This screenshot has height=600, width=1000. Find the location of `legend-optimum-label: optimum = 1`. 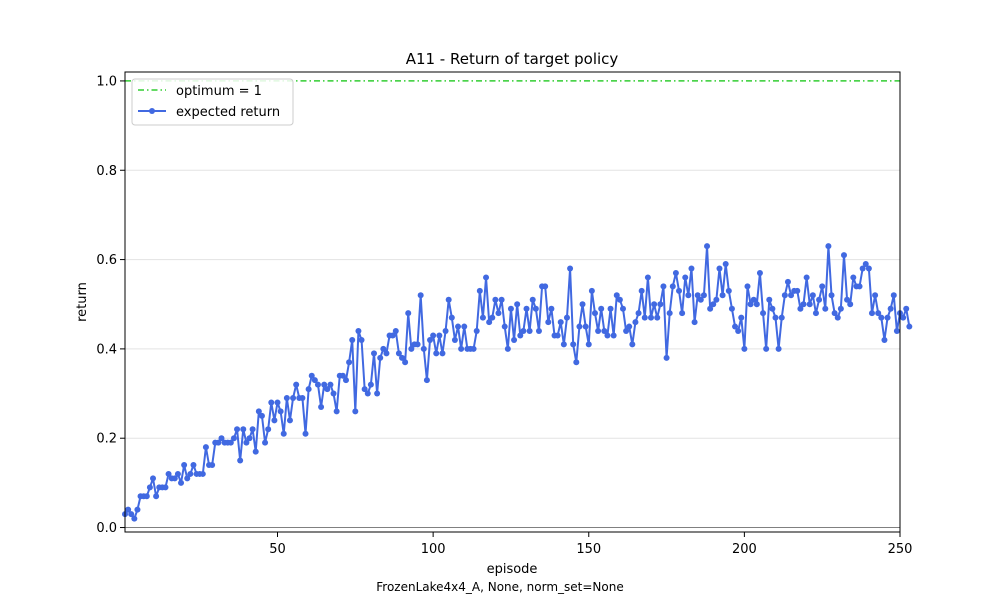

legend-optimum-label: optimum = 1 is located at coordinates (219, 91).